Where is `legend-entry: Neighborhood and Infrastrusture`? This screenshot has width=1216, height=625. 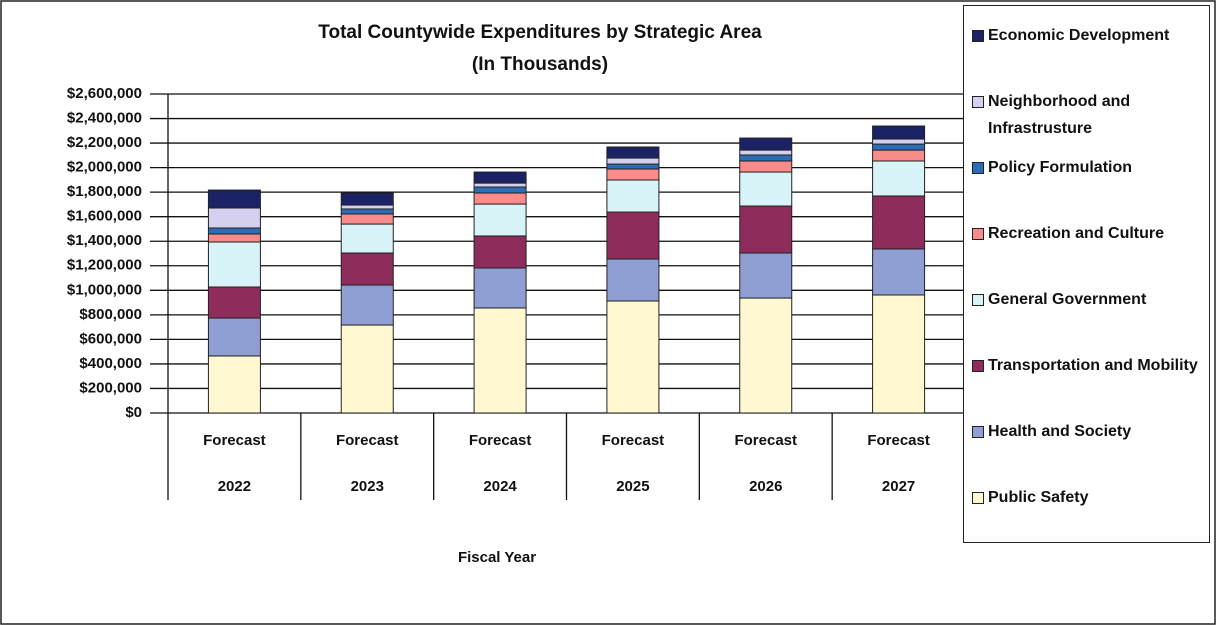
legend-entry: Neighborhood and Infrastrusture is located at coordinates (1090, 115).